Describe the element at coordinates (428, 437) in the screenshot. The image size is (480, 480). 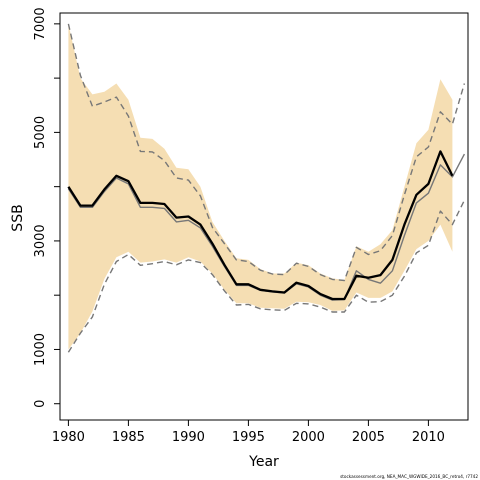
I see `x-tick-label: 2010` at that location.